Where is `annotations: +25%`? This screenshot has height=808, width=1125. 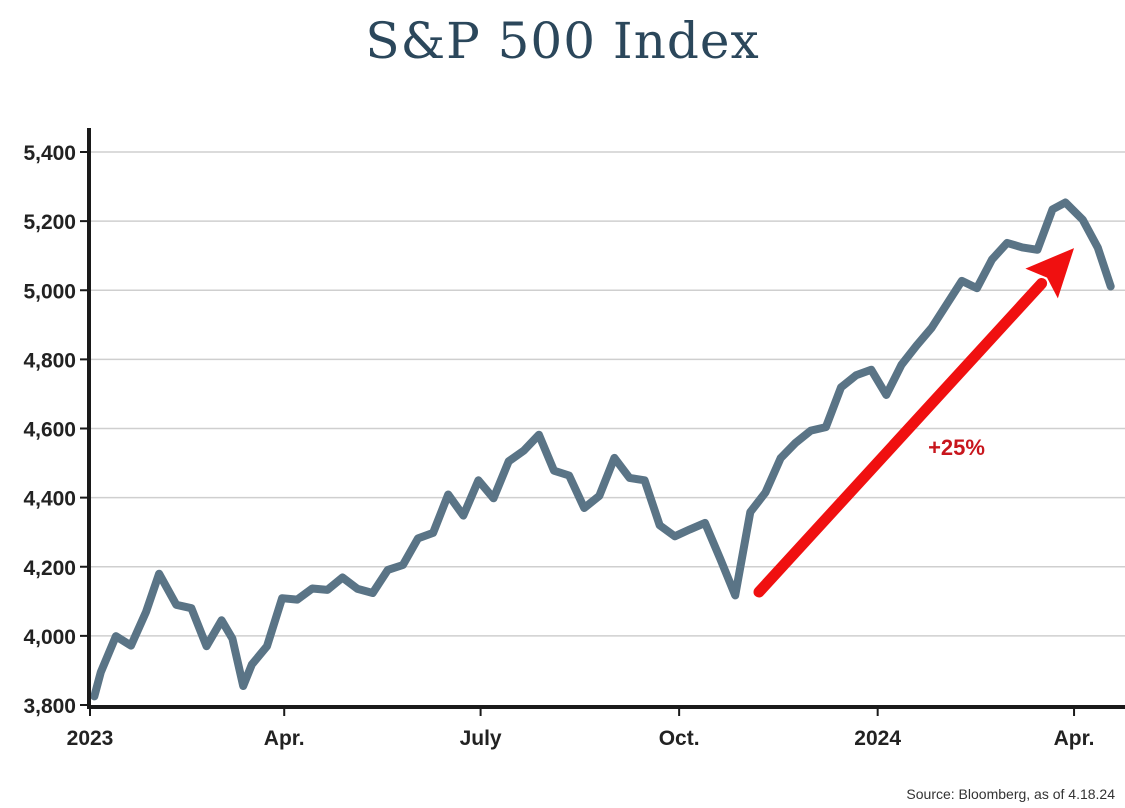 annotations: +25% is located at coordinates (914, 423).